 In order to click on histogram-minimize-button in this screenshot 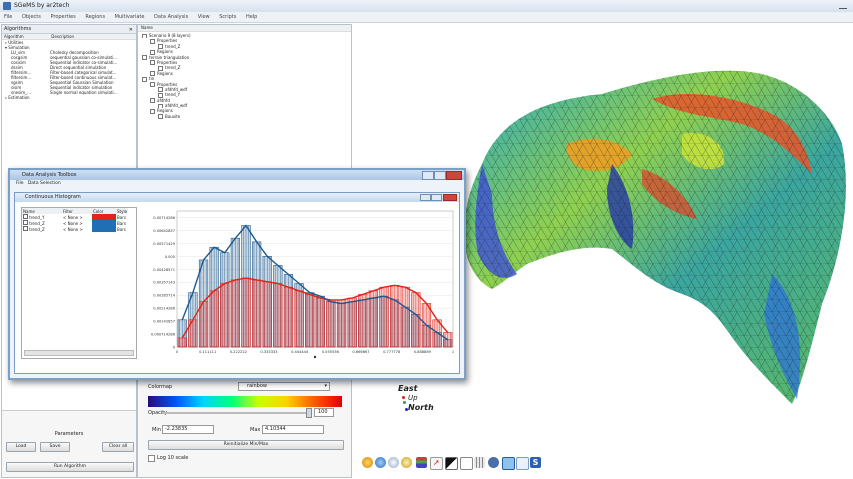, I will do `click(425, 197)`.